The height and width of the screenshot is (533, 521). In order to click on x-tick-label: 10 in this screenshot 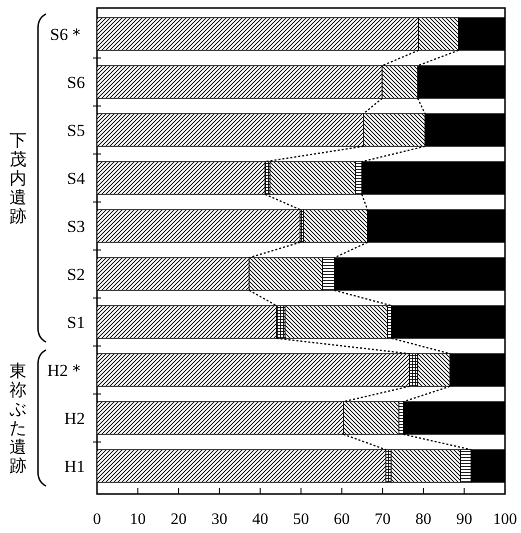, I will do `click(138, 519)`.